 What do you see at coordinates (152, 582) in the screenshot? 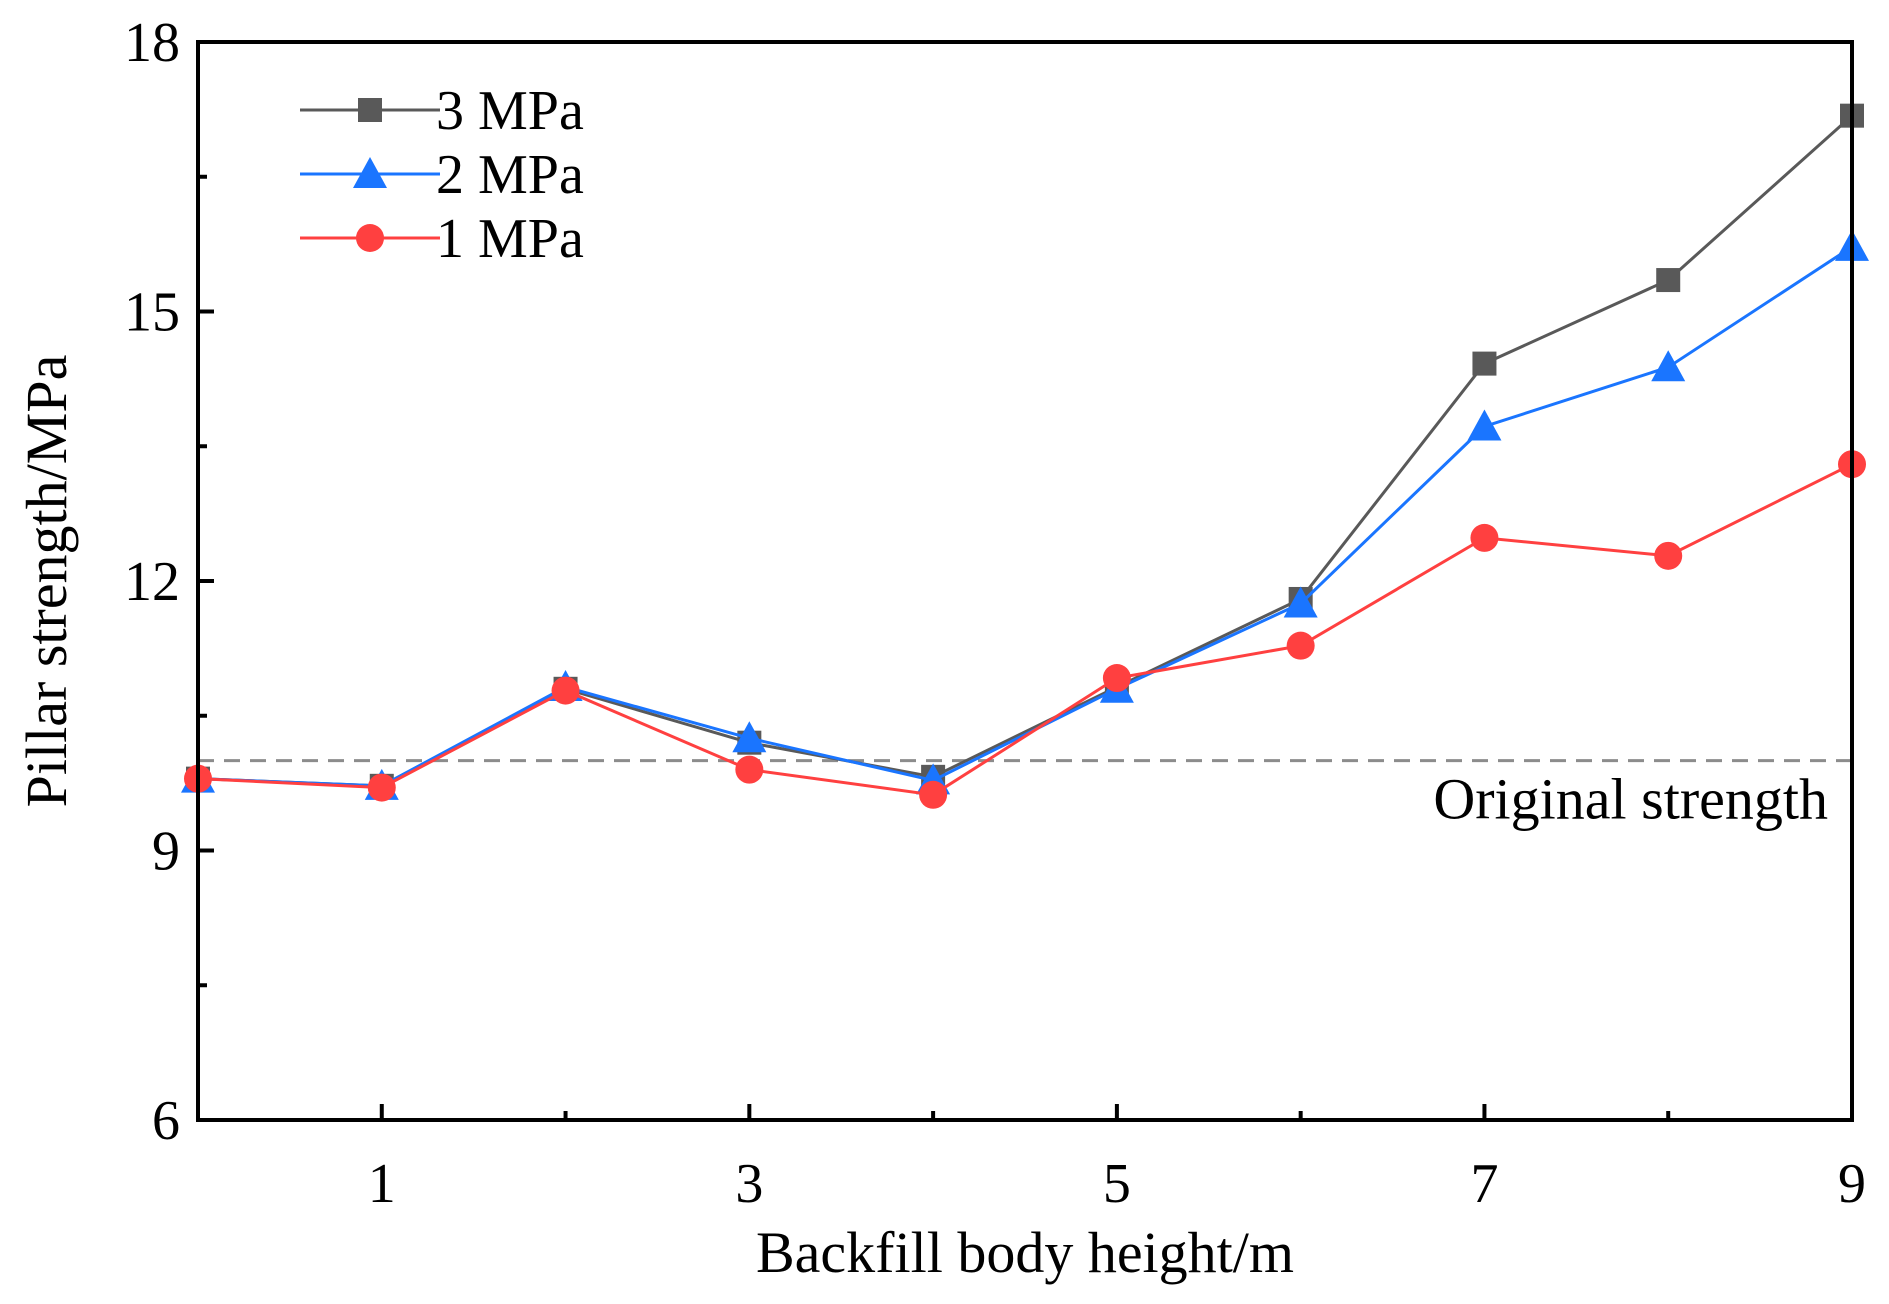
I see `y-tick-label: 12` at bounding box center [152, 582].